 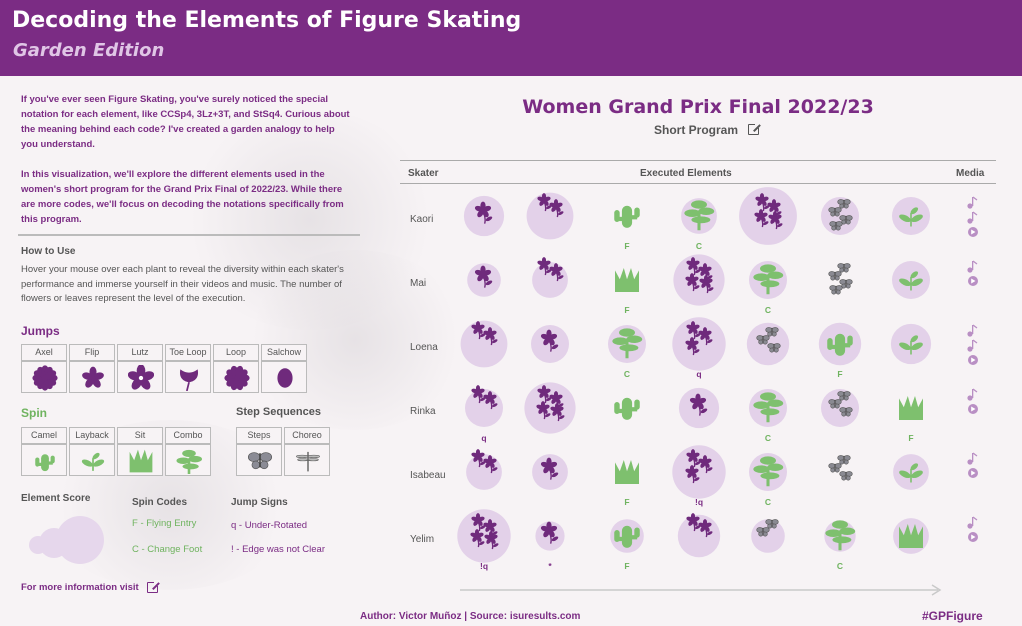 I want to click on grass-icon, so click(x=141, y=461).